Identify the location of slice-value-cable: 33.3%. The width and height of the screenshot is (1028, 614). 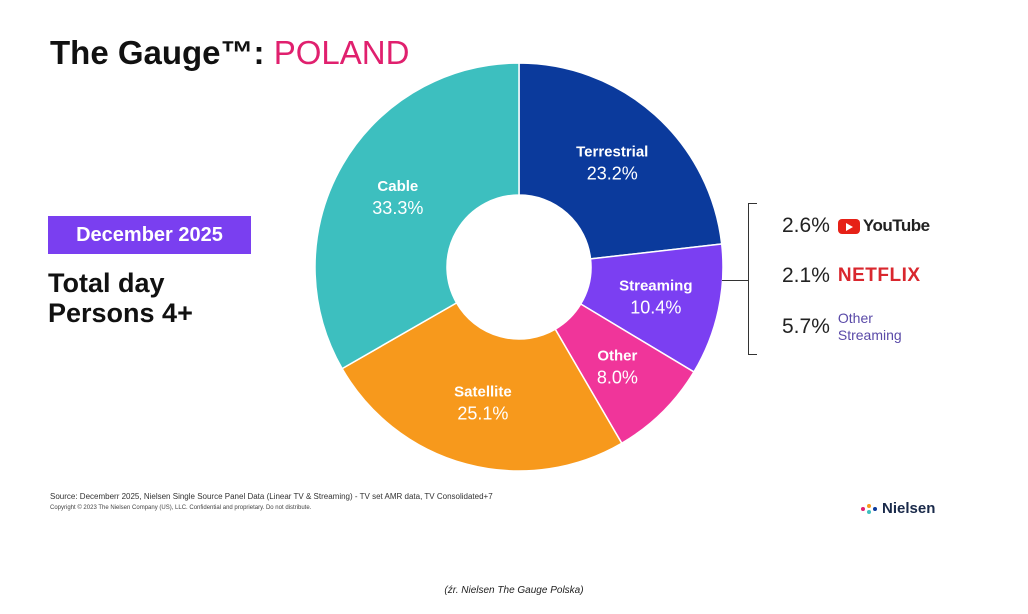
(397, 208).